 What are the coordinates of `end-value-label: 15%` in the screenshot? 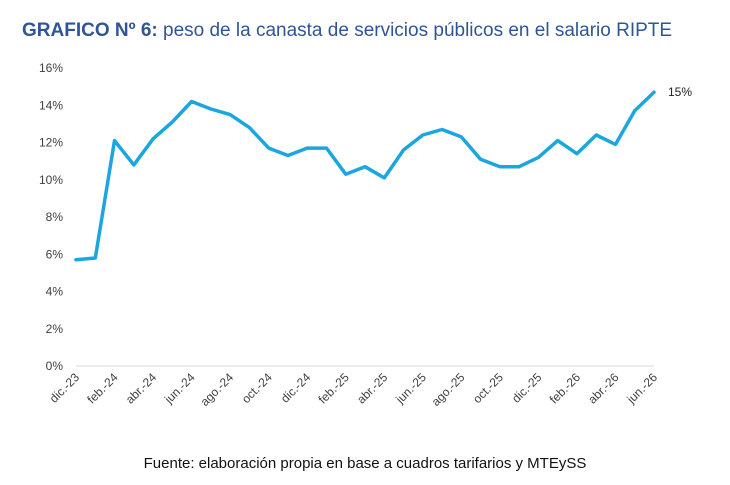 It's located at (680, 92).